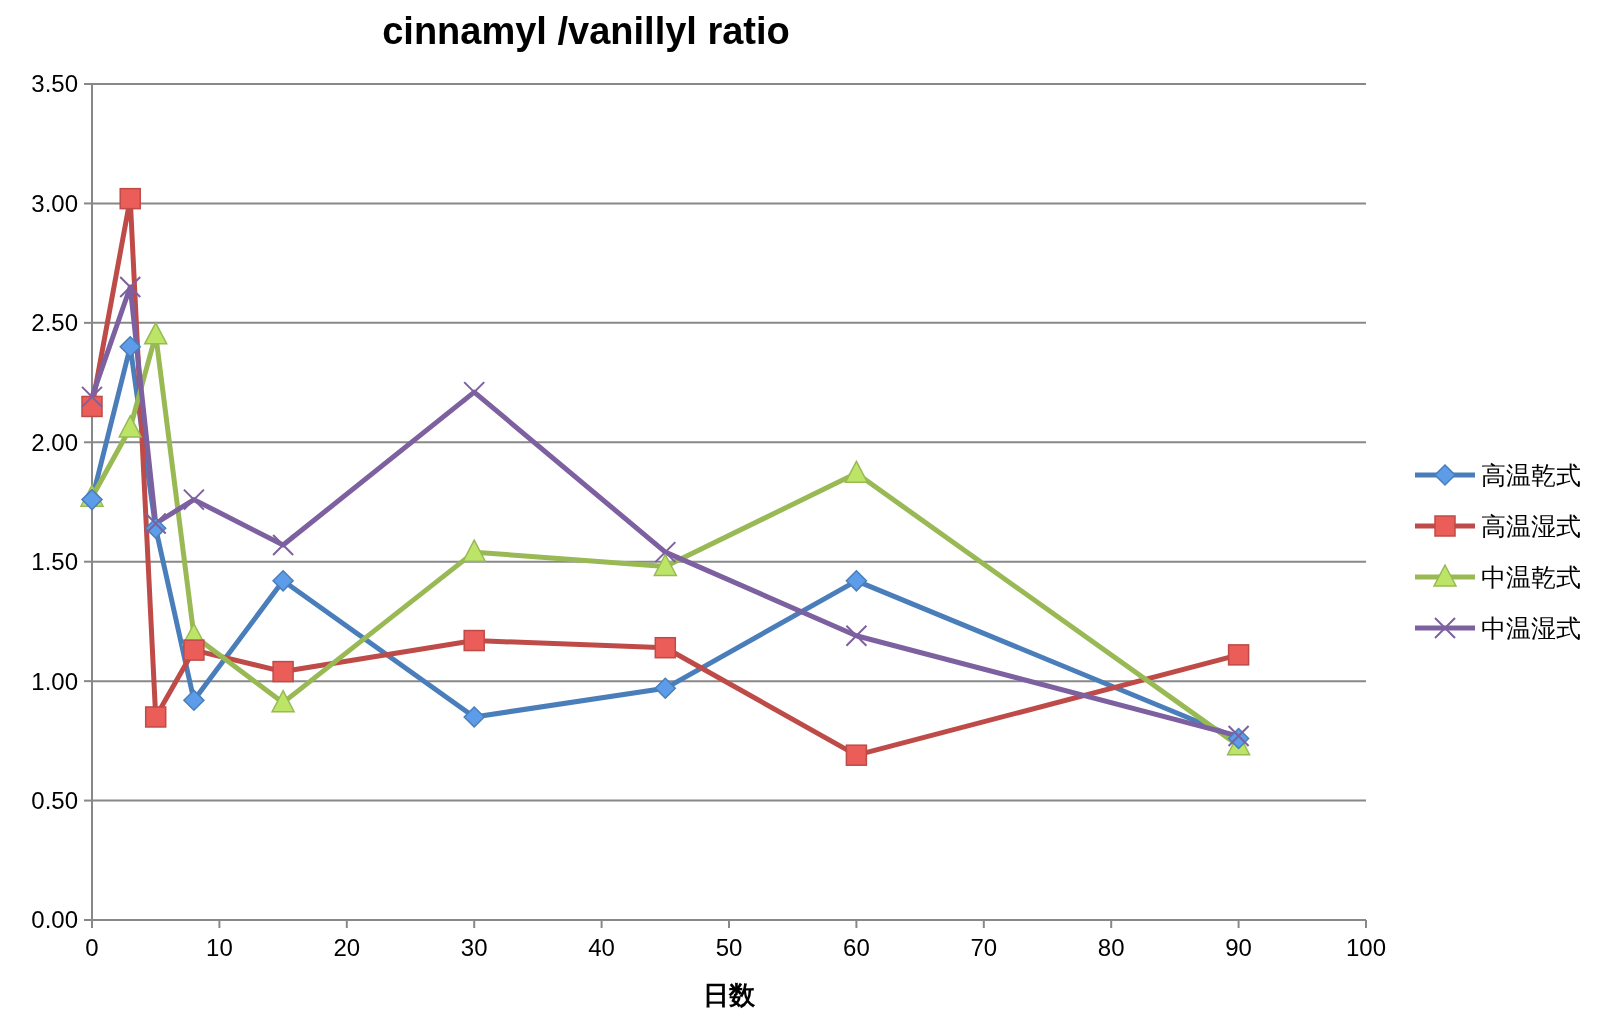  I want to click on y-tick-label: 0.50, so click(54, 800).